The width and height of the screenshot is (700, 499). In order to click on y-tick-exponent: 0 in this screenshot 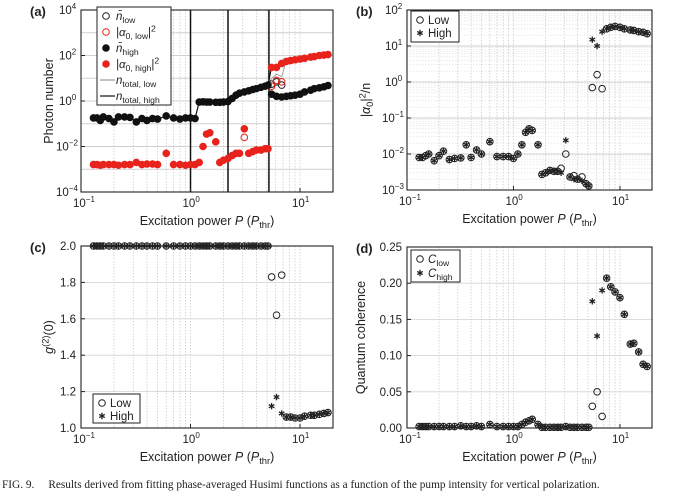, I will do `click(400, 78)`.